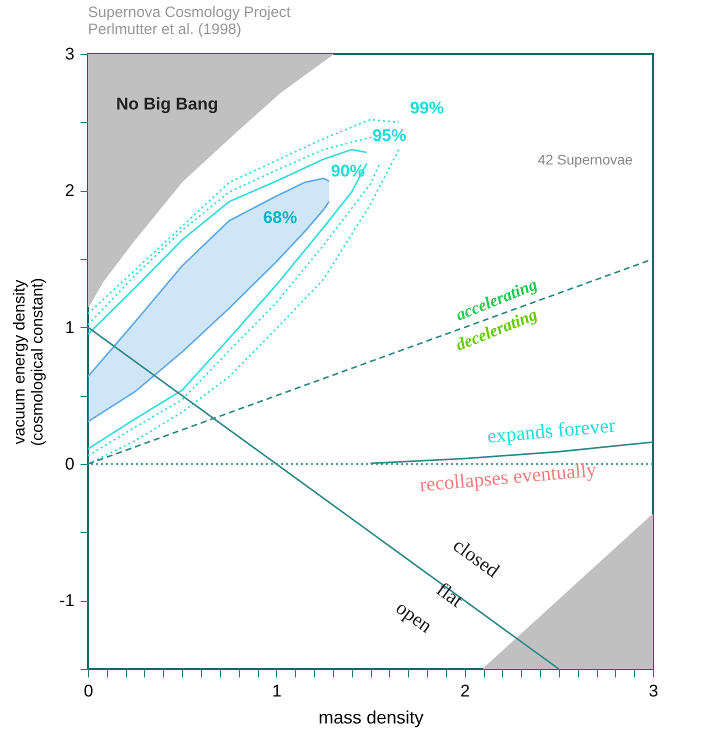 The image size is (725, 755). I want to click on x-tick-label: 3, so click(653, 691).